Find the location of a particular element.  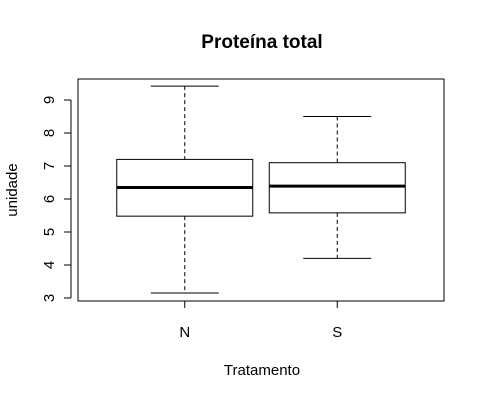

iqr-box-S is located at coordinates (337, 188).